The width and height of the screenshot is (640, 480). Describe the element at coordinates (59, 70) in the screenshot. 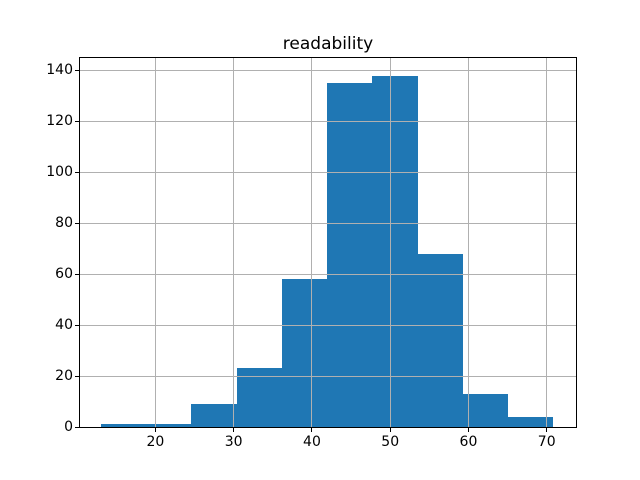

I see `y-tick-label: 140` at that location.